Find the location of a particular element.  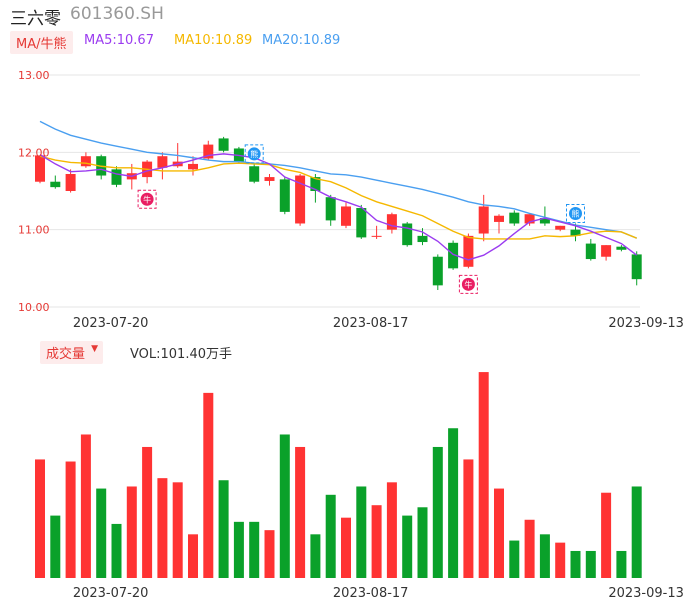

volume-indicator-tab: 成交量 ▼ is located at coordinates (72, 352).